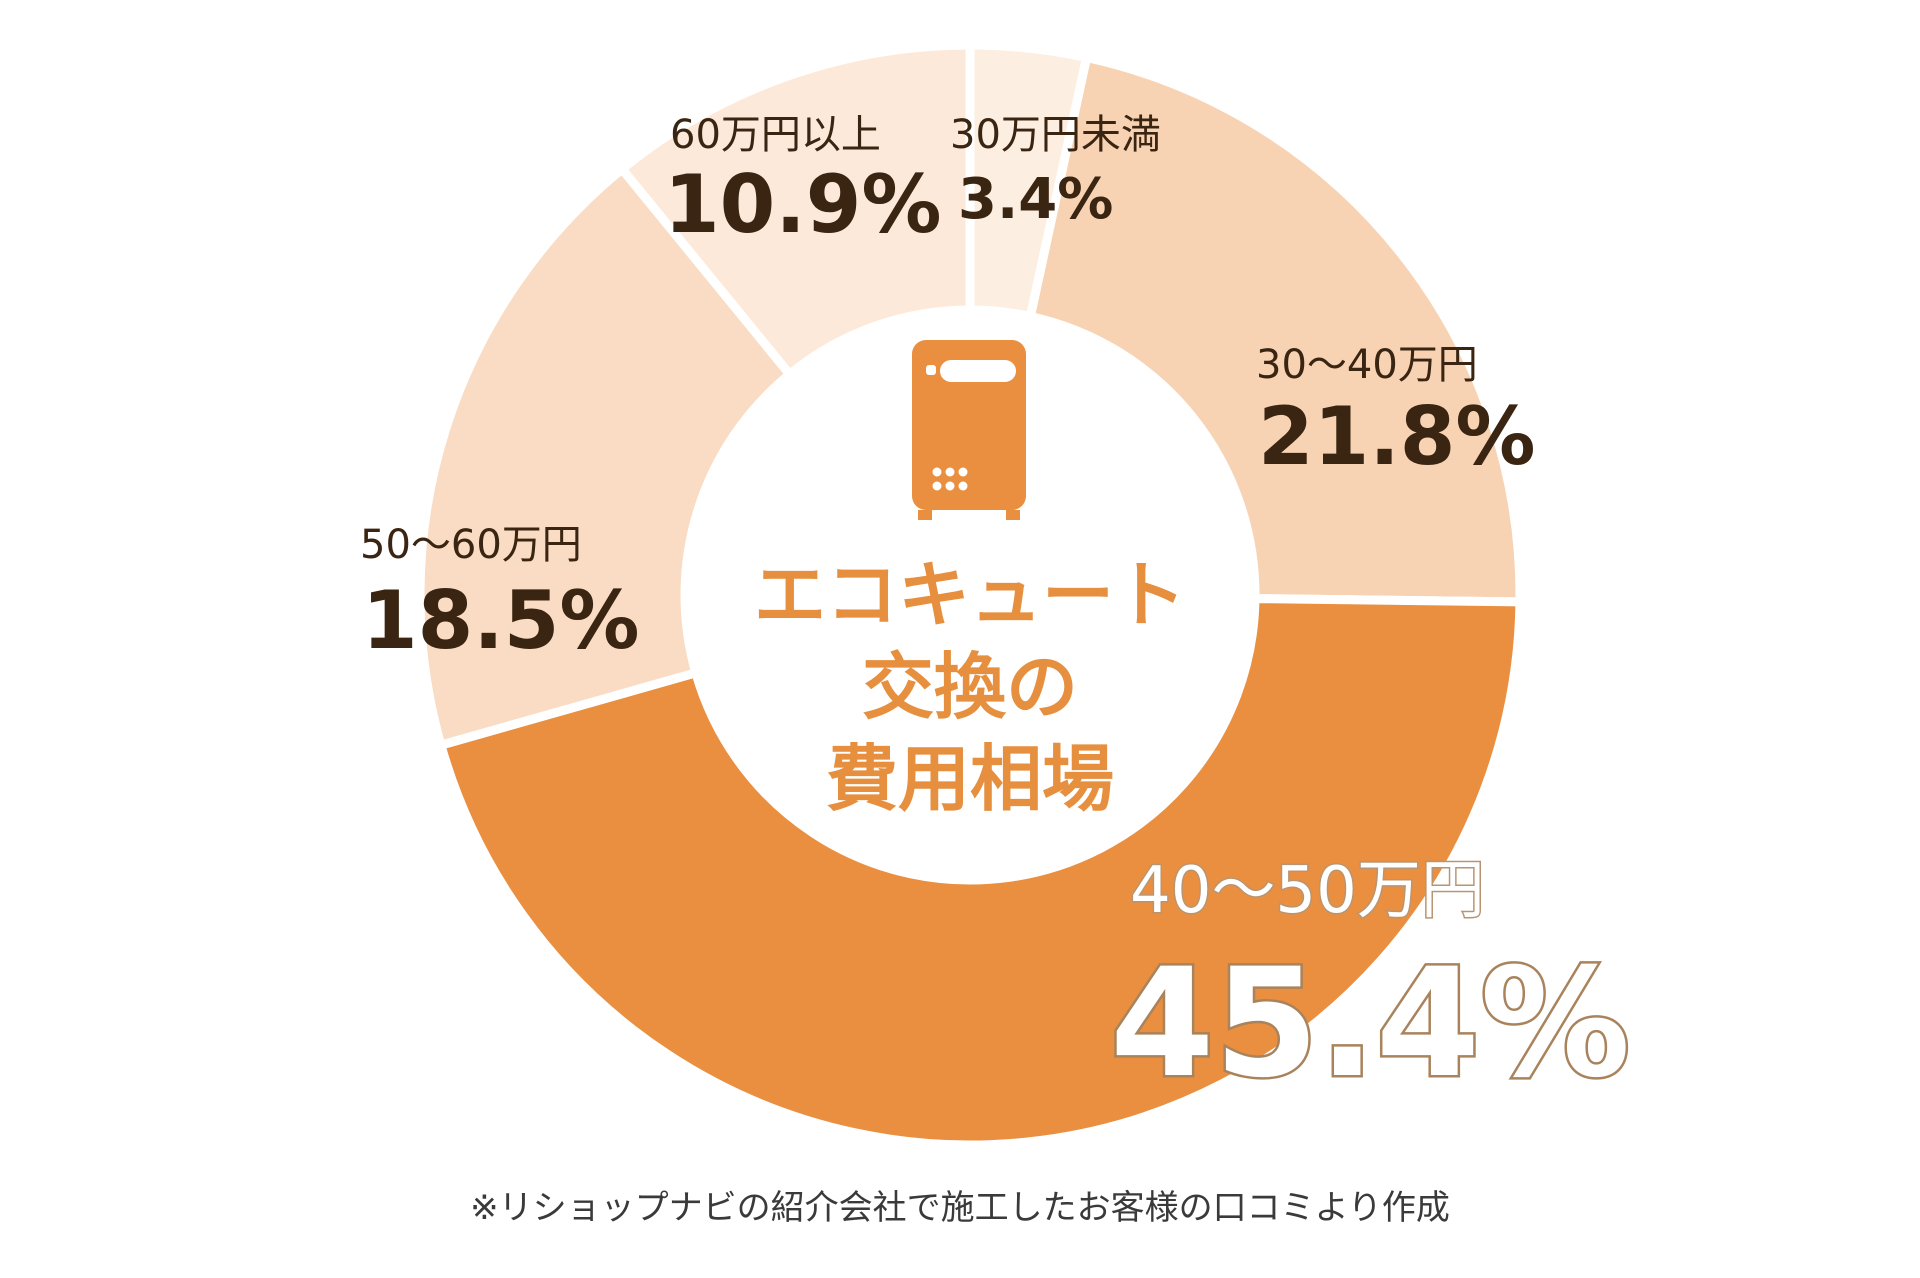  What do you see at coordinates (775, 135) in the screenshot?
I see `slice-label-category-4: 60万円以上` at bounding box center [775, 135].